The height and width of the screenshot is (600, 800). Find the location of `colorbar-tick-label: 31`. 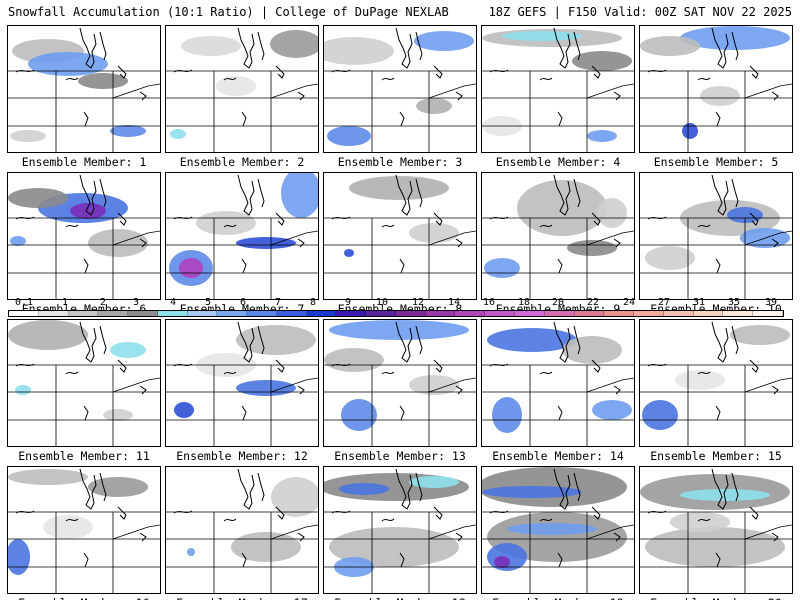

colorbar-tick-label: 31 is located at coordinates (699, 302).